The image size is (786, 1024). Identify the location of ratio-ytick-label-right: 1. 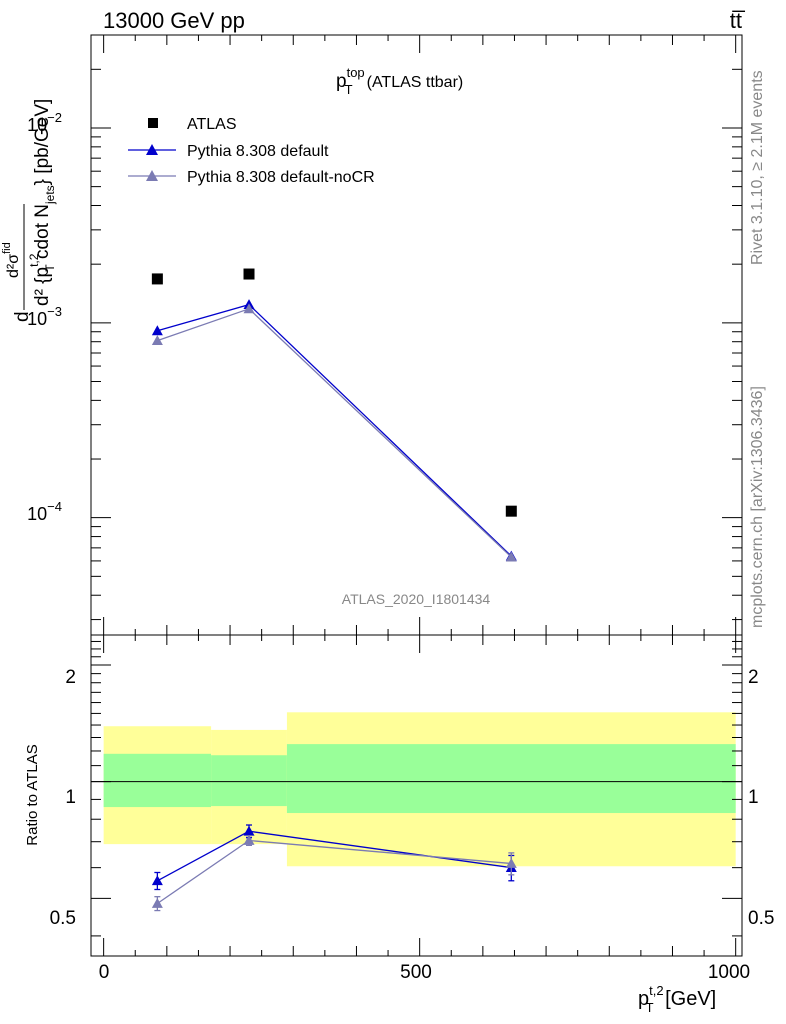
(753, 797).